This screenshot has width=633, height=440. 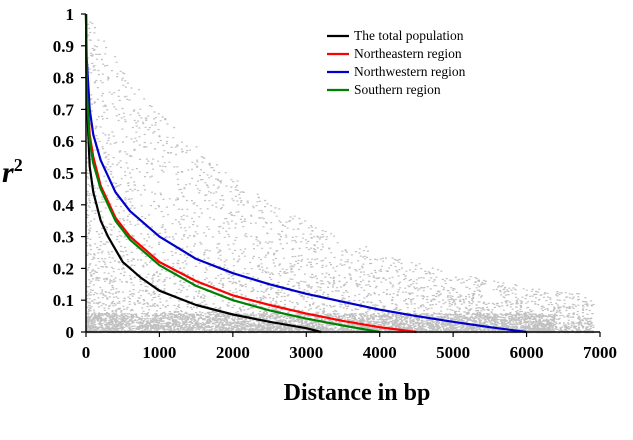 What do you see at coordinates (70, 14) in the screenshot?
I see `y-tick-label: 1` at bounding box center [70, 14].